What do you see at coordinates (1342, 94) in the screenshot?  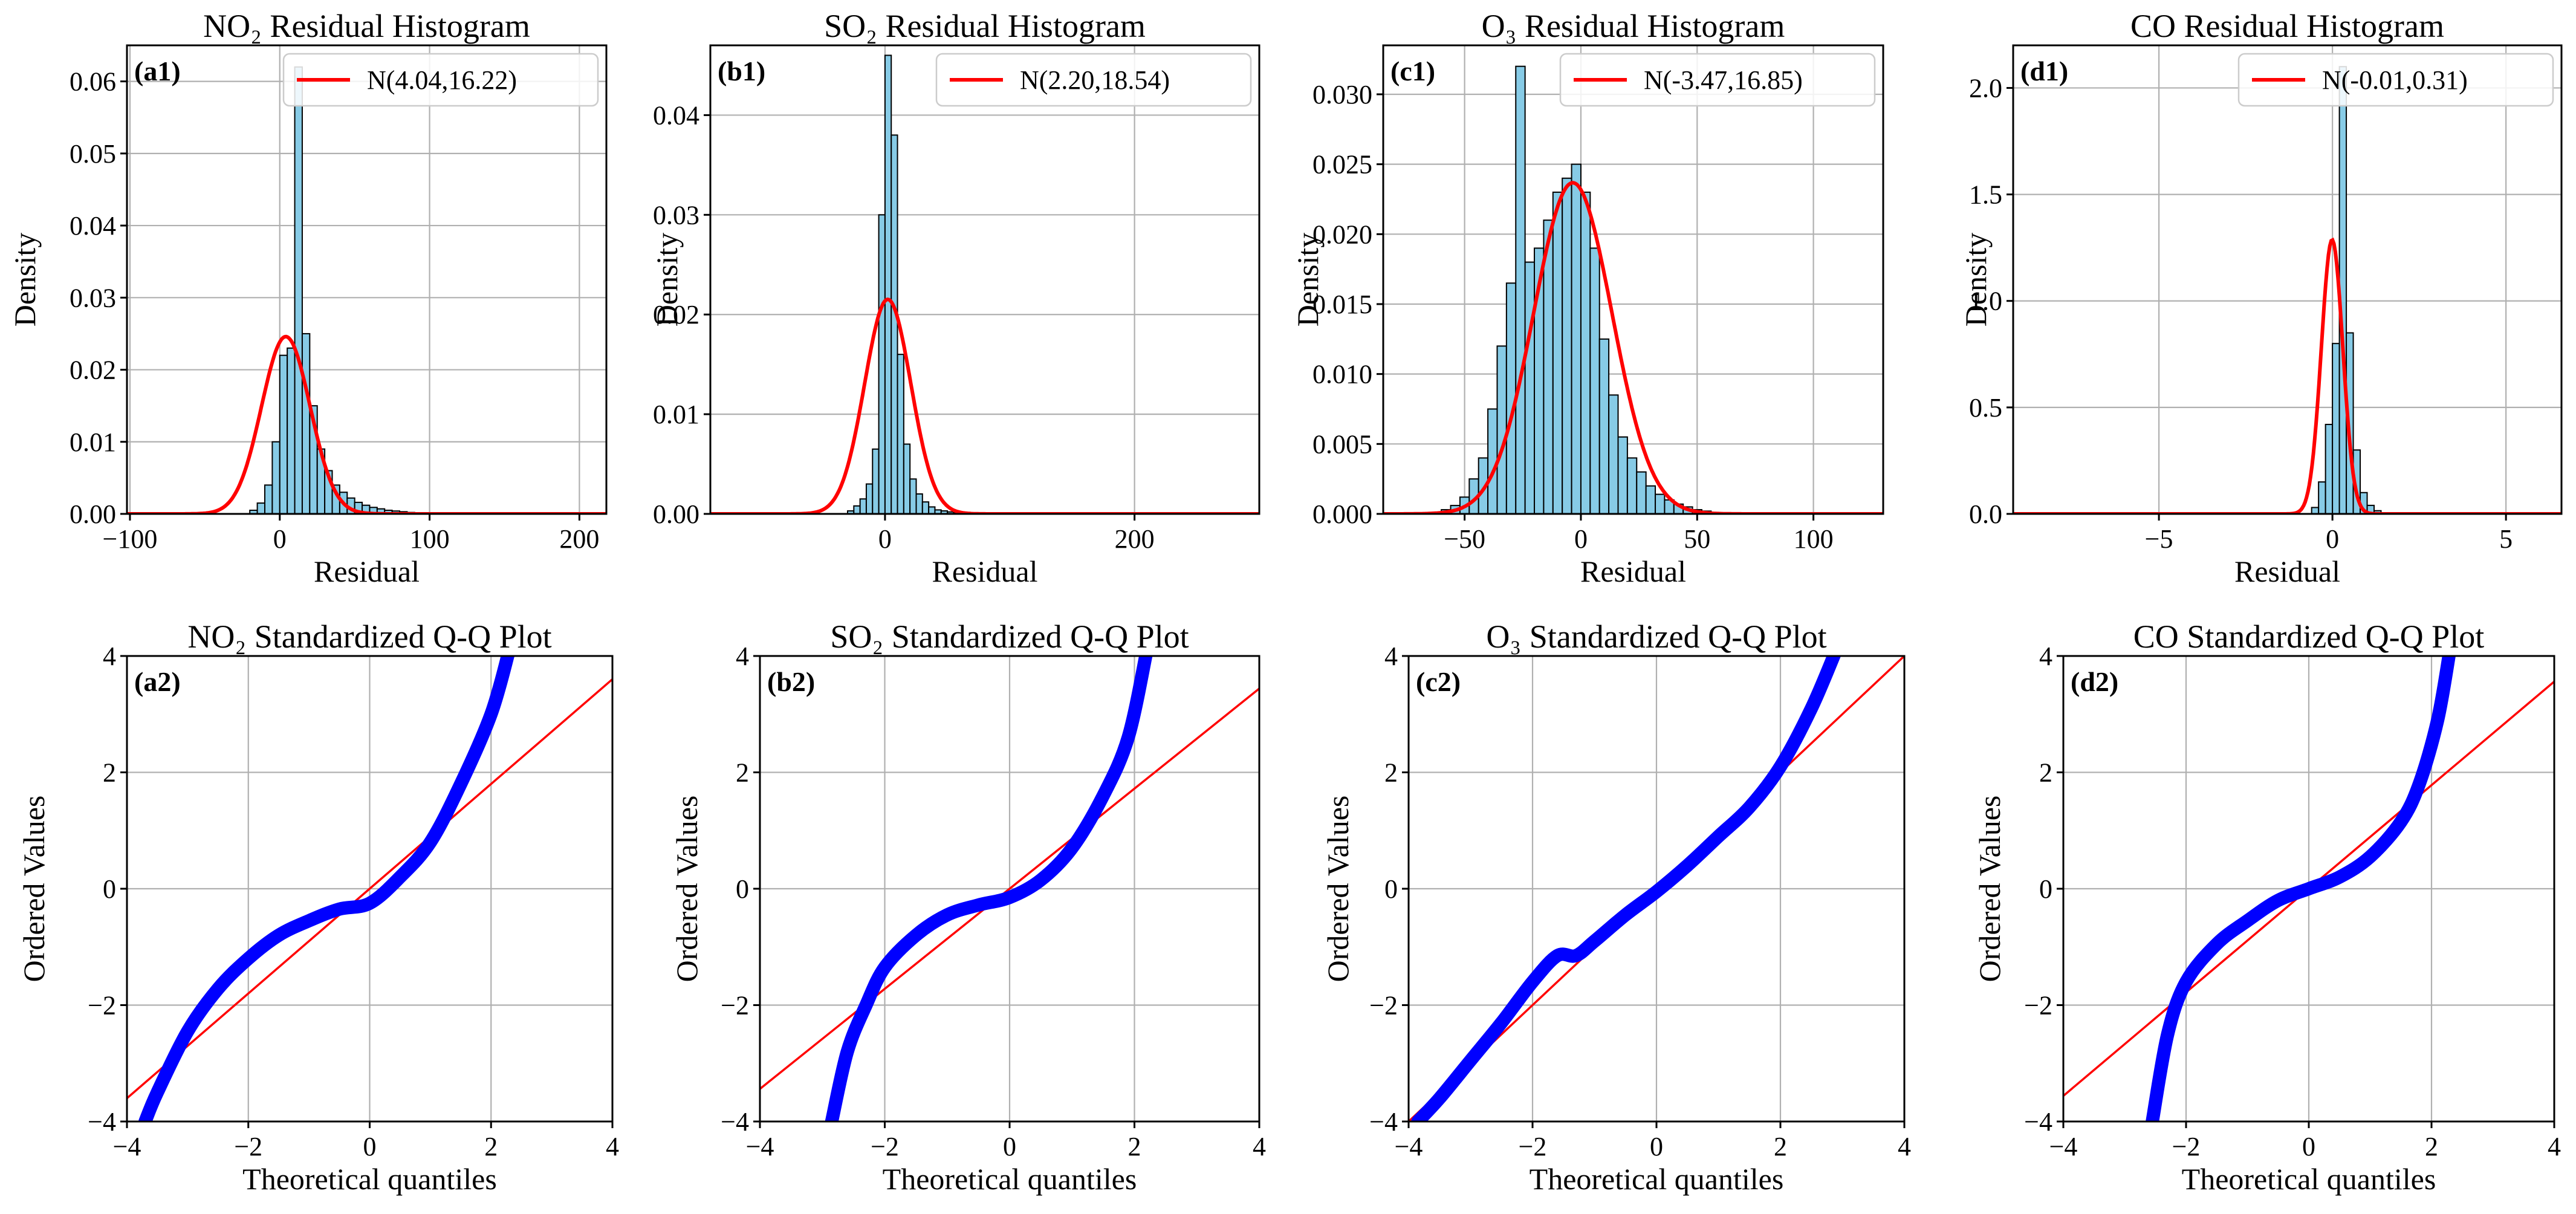 I see `y-tick-label: 0.030` at bounding box center [1342, 94].